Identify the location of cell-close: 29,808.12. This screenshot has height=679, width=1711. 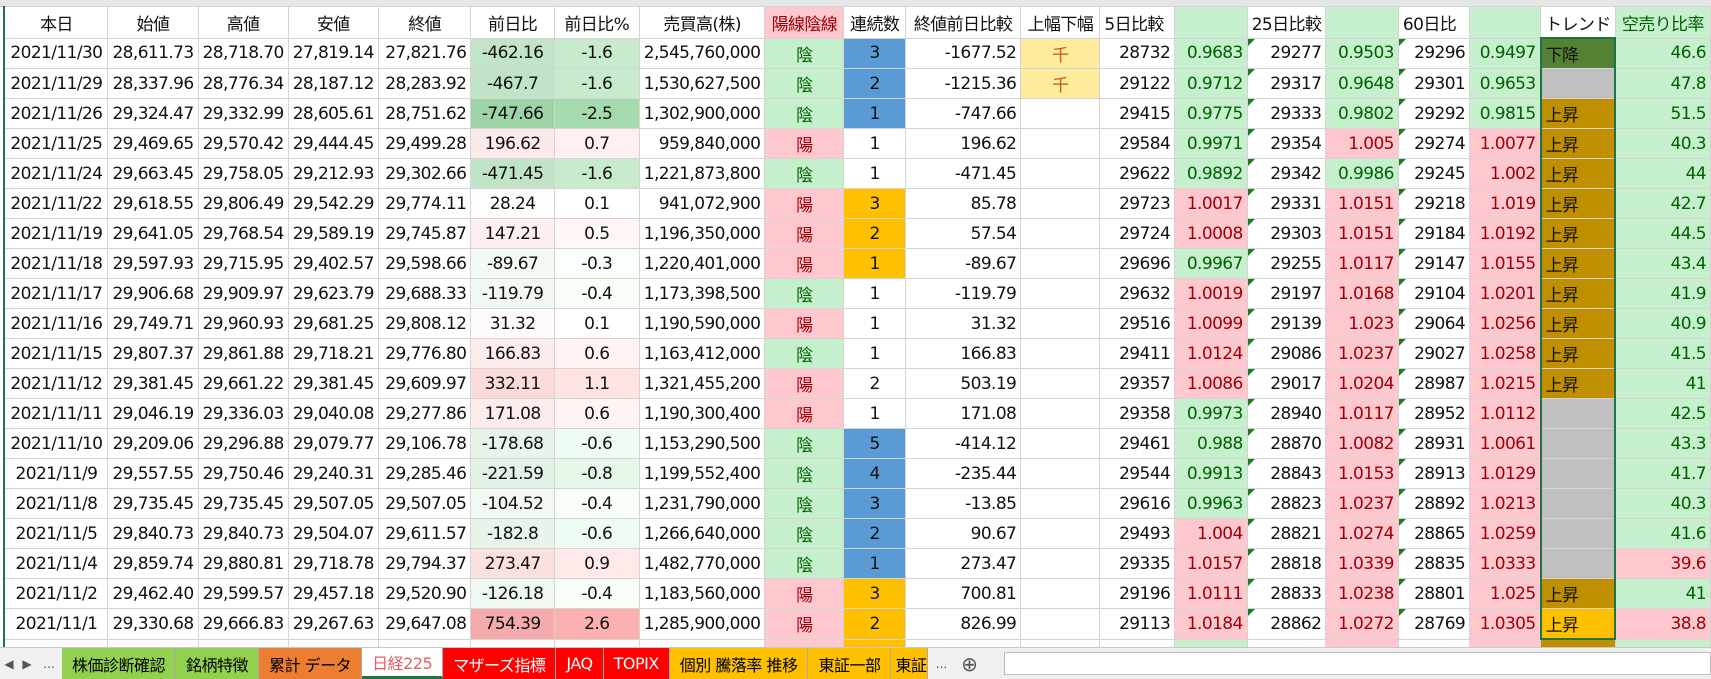
(424, 323).